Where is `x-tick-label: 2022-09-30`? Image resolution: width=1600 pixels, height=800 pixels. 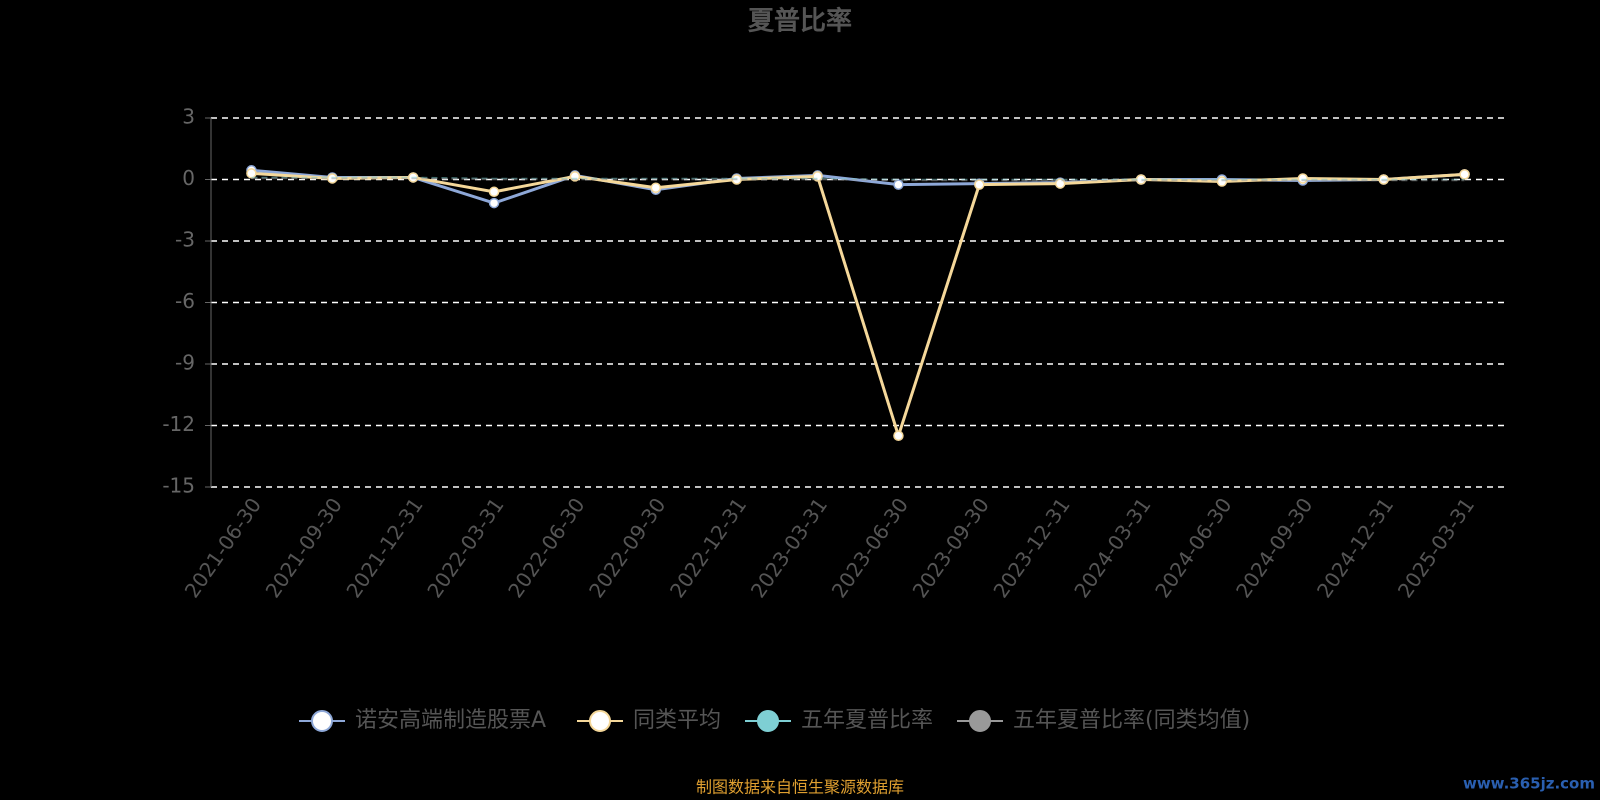
x-tick-label: 2022-09-30 is located at coordinates (627, 547).